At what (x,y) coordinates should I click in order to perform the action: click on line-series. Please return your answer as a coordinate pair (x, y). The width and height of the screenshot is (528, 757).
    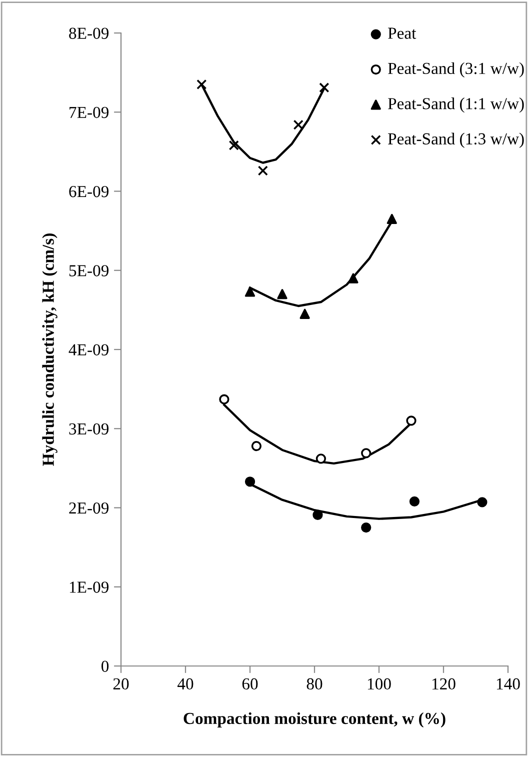
    Looking at the image, I should click on (263, 123).